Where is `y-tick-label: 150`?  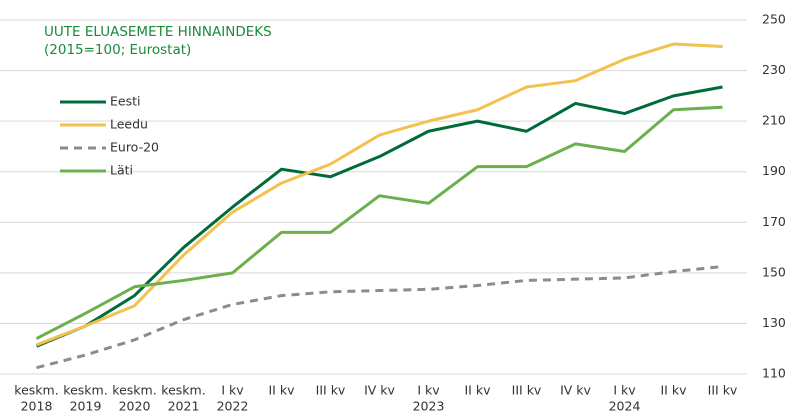
y-tick-label: 150 is located at coordinates (774, 271).